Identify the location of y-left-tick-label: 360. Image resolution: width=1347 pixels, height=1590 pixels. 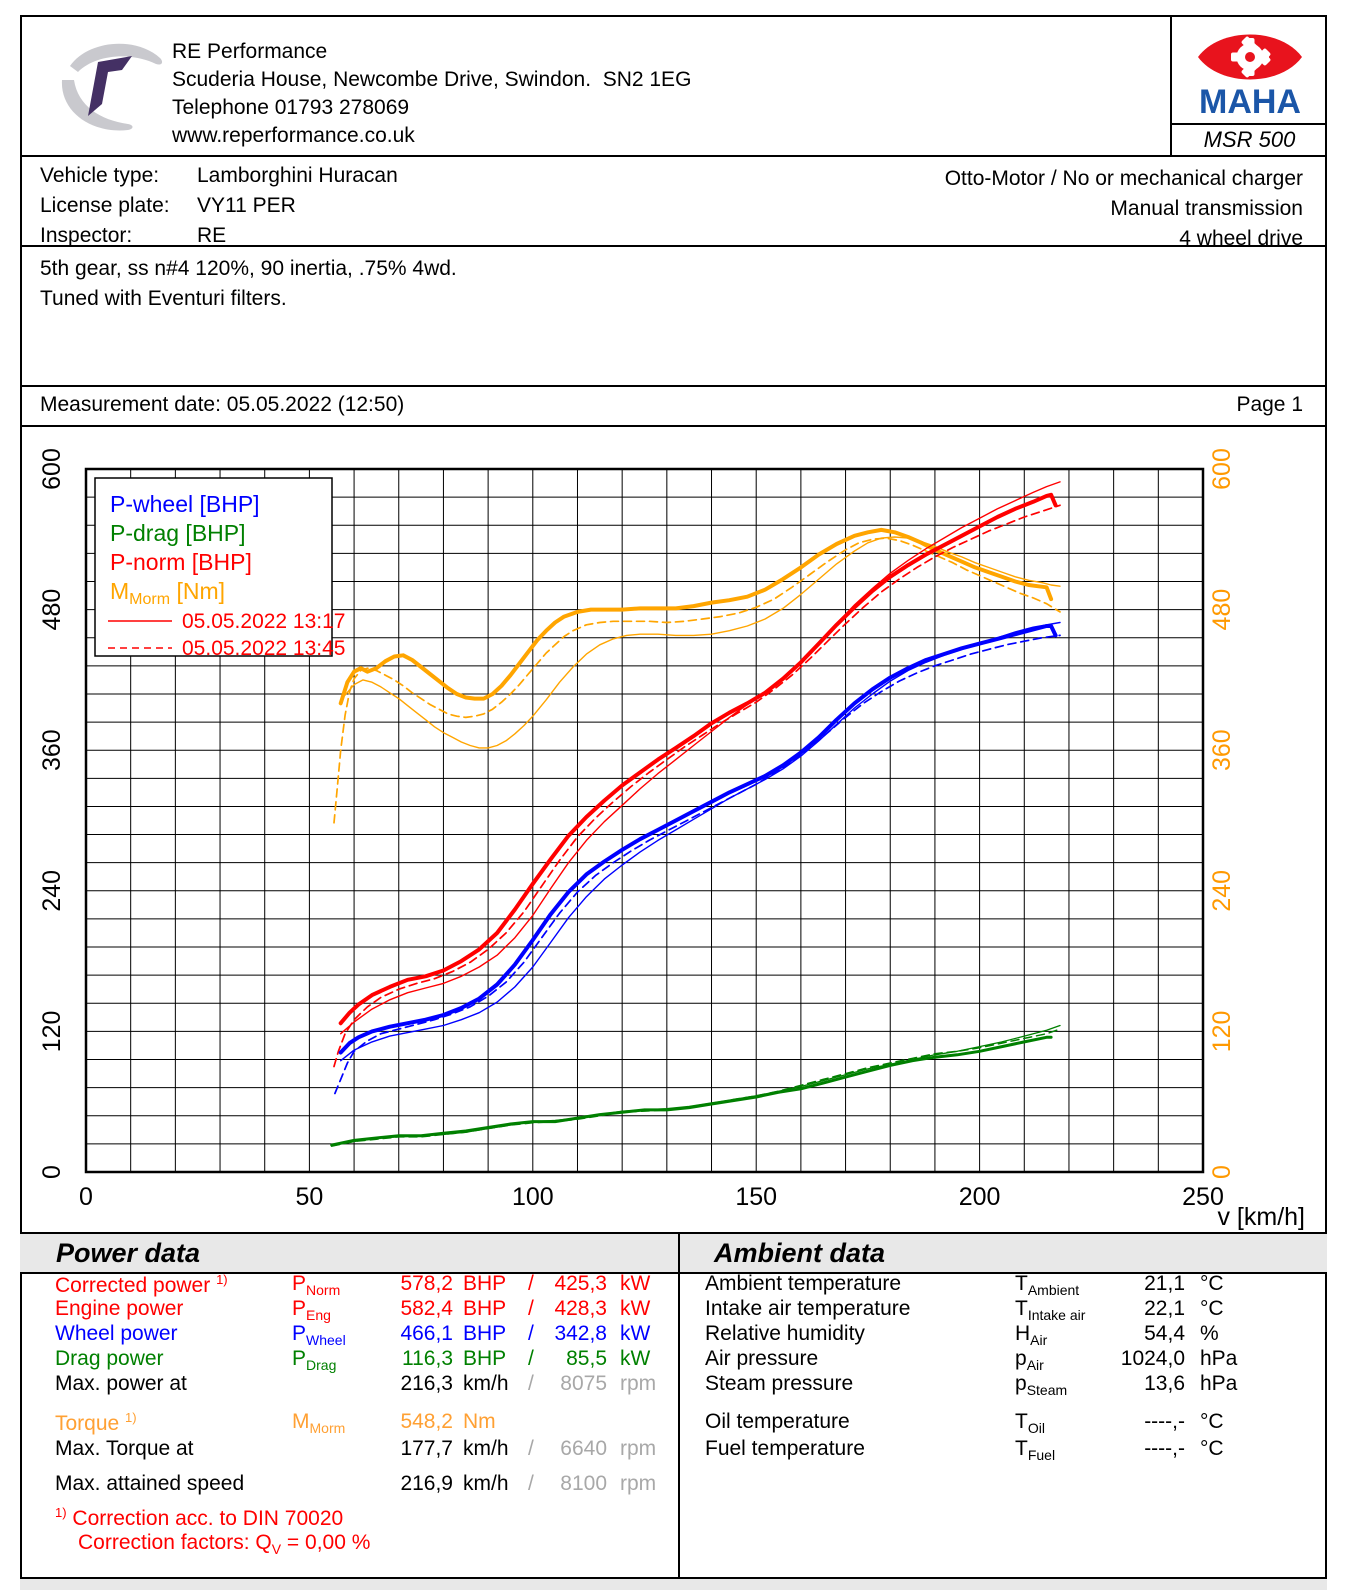
(52, 750).